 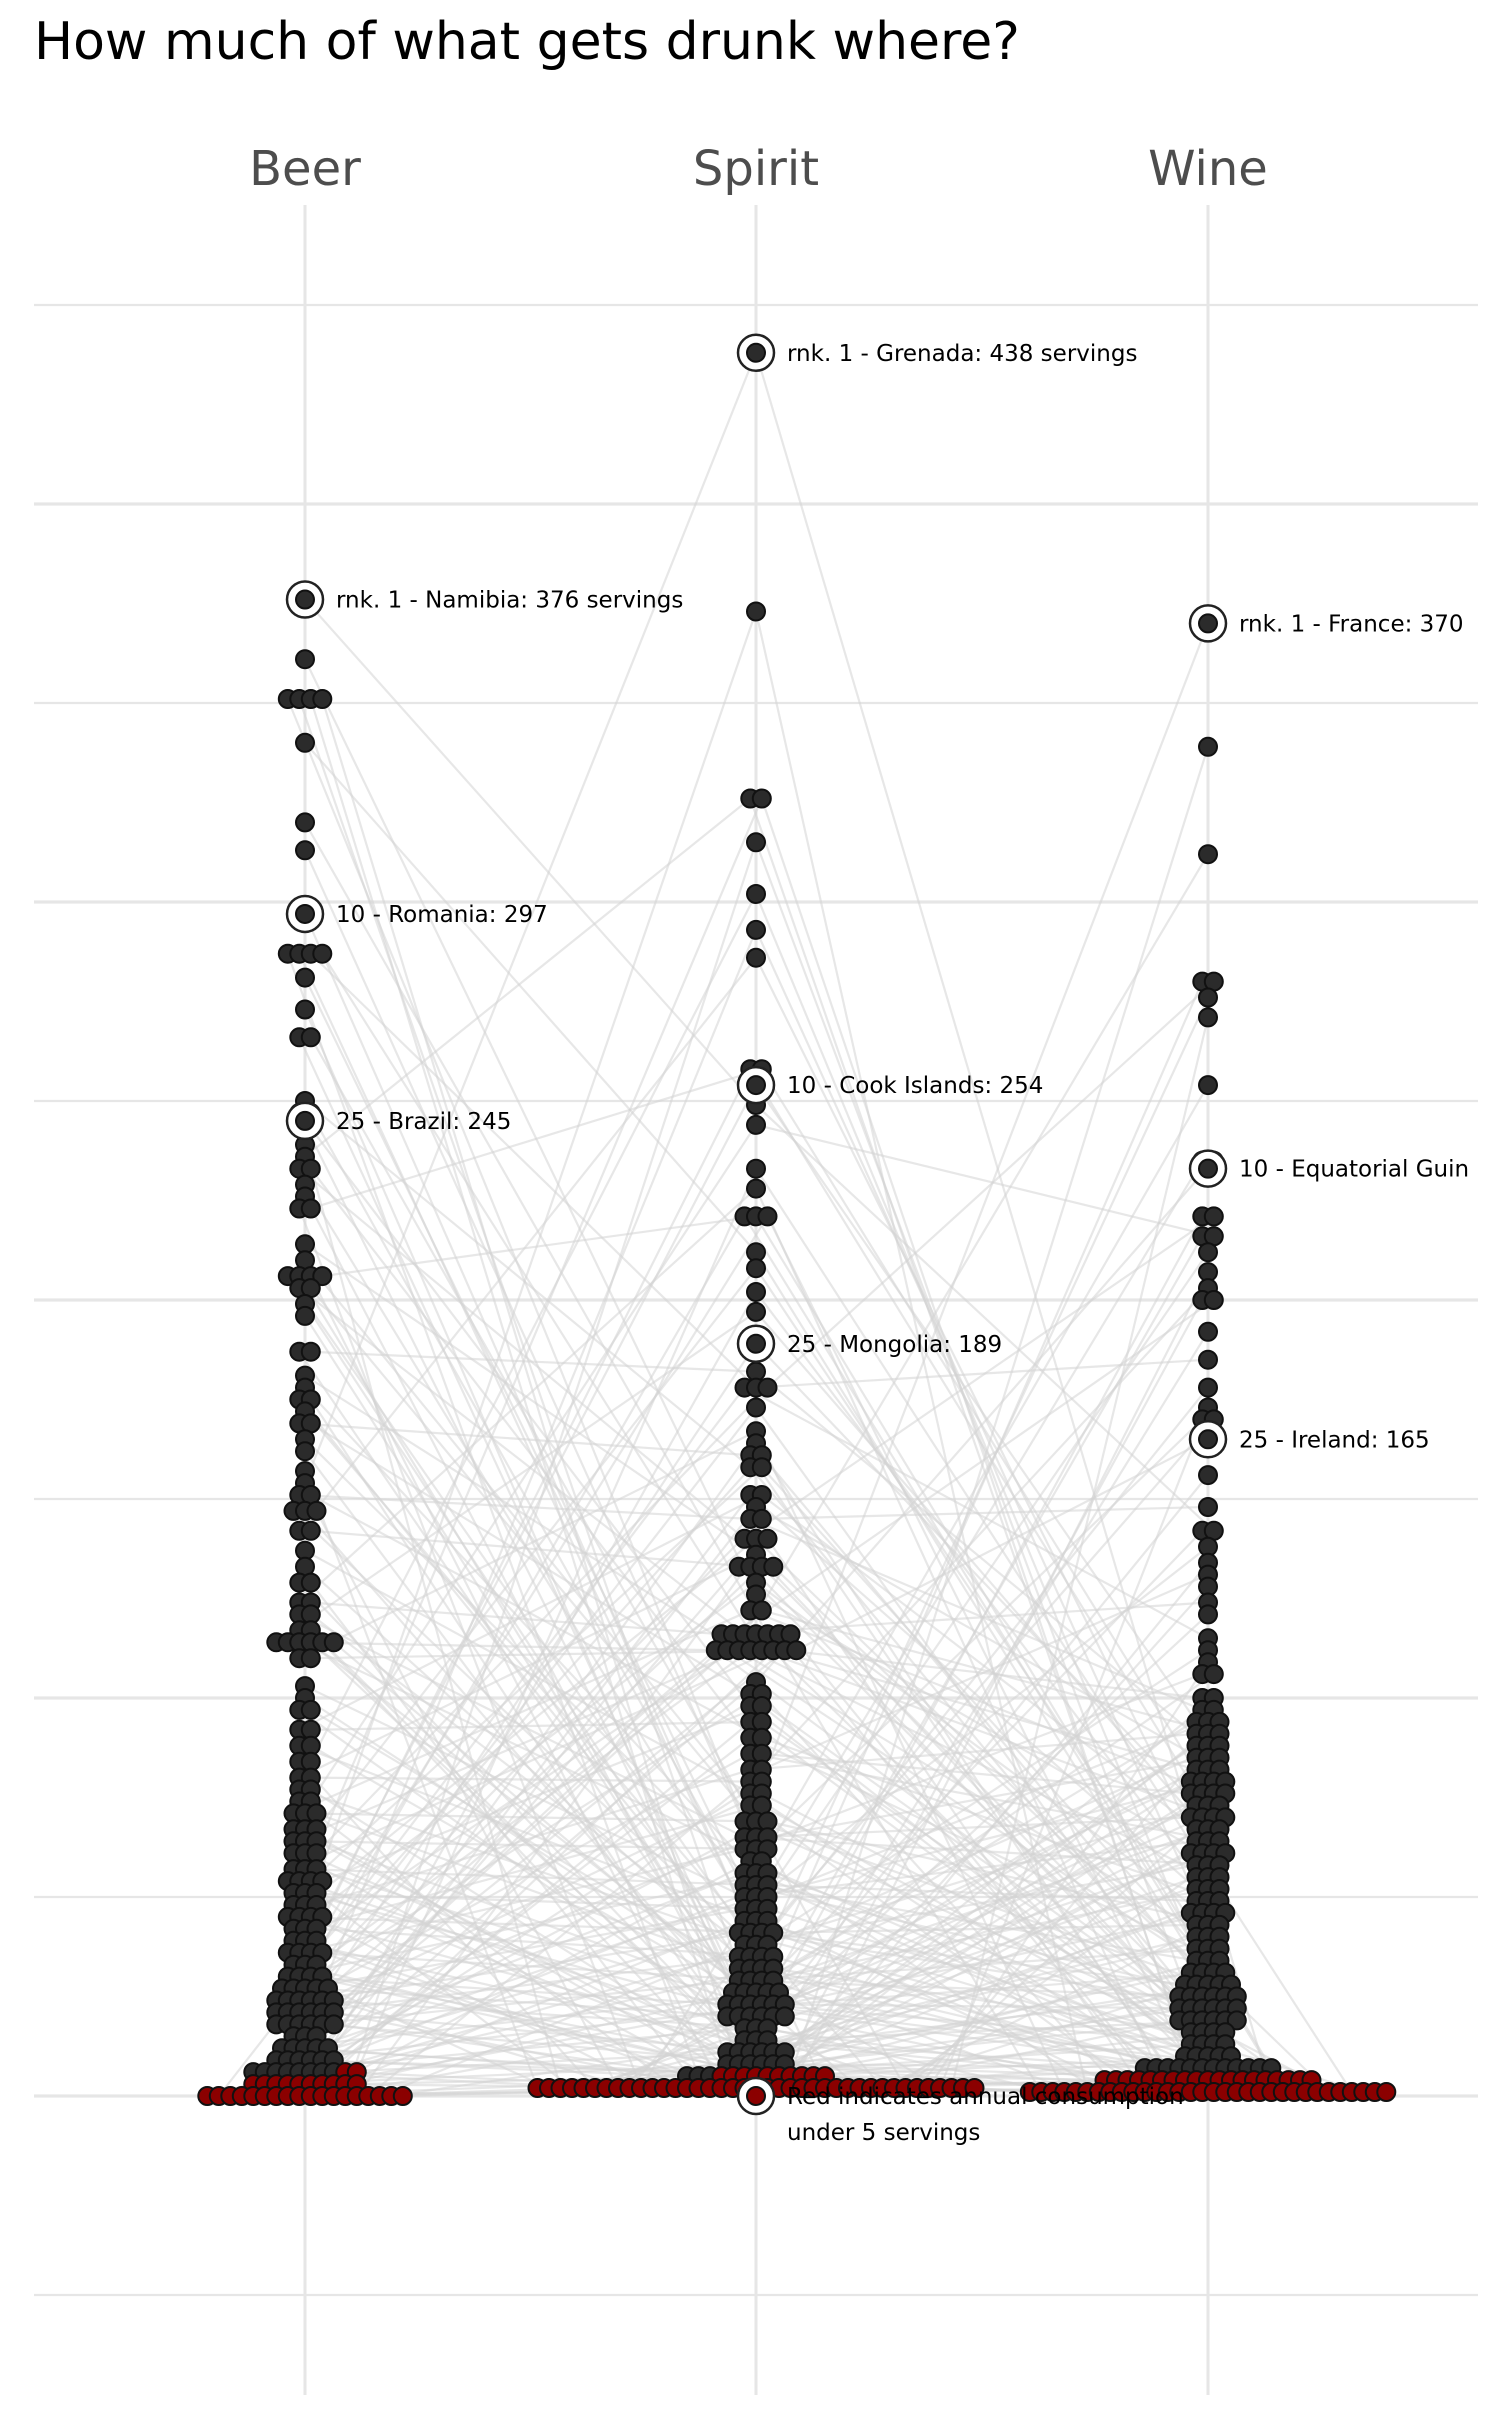 What do you see at coordinates (985, 2097) in the screenshot?
I see `annotation-line: Red indicates annual consumption` at bounding box center [985, 2097].